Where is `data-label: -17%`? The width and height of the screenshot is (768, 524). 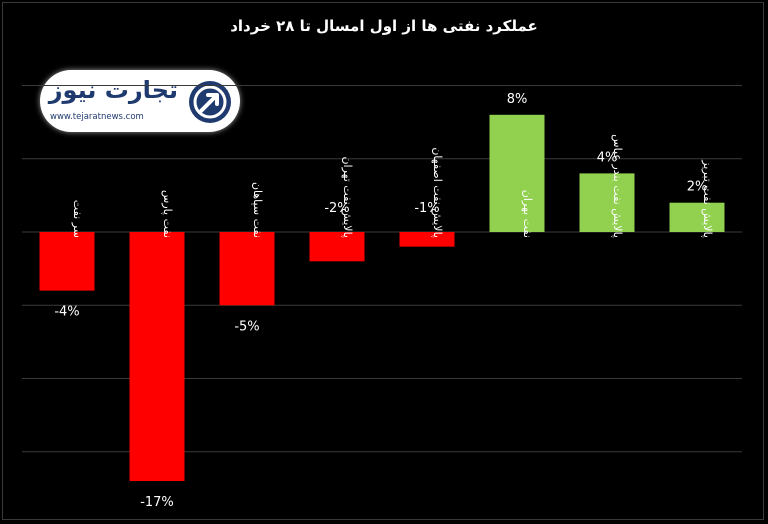 data-label: -17% is located at coordinates (157, 502).